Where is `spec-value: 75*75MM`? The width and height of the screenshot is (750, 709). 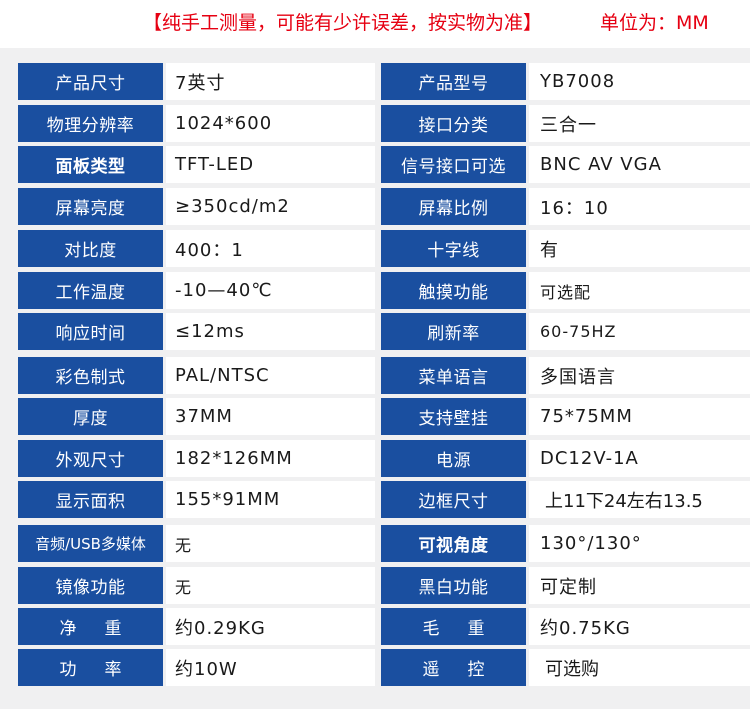
spec-value: 75*75MM is located at coordinates (639, 416).